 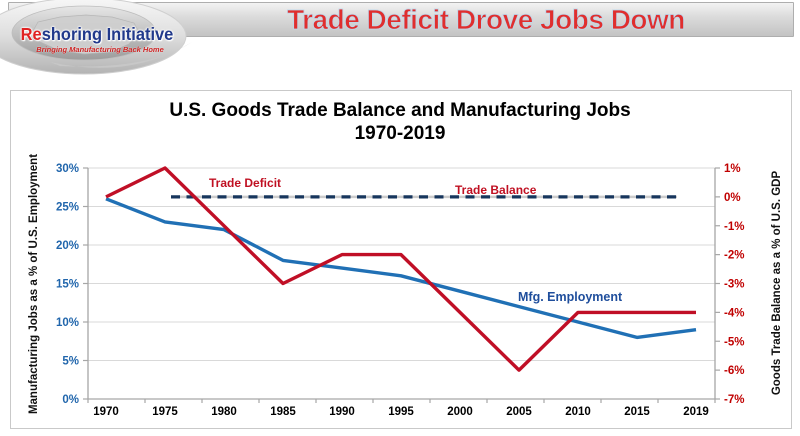 I want to click on chart-title-line2: 1970-2019, so click(x=400, y=133).